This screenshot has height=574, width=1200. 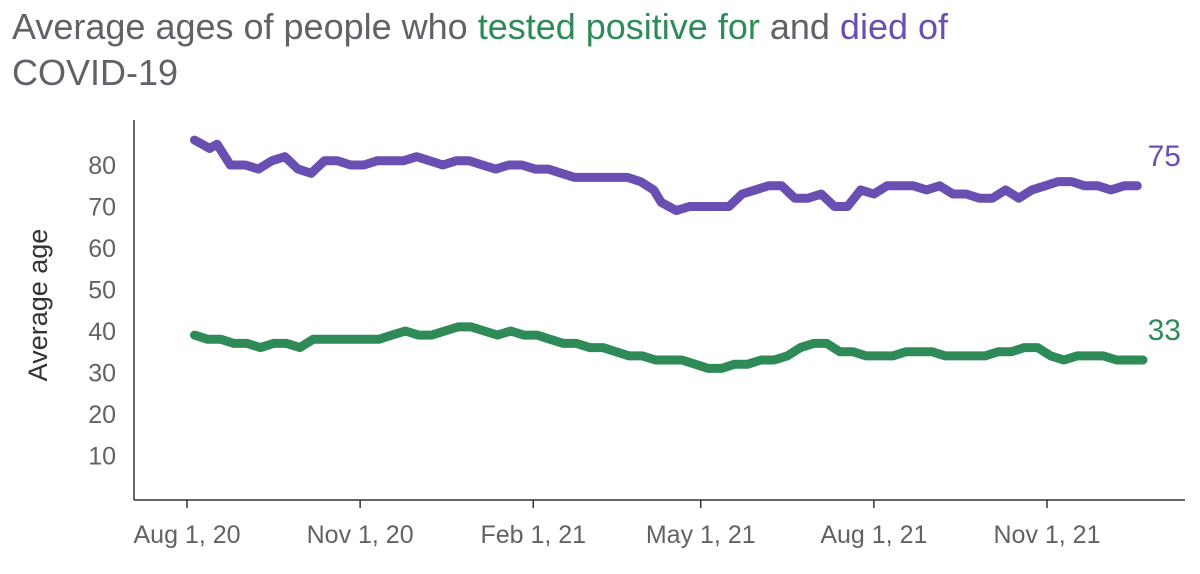 What do you see at coordinates (102, 311) in the screenshot?
I see `y-ticks: 10 20 30 40 50 60 70 80` at bounding box center [102, 311].